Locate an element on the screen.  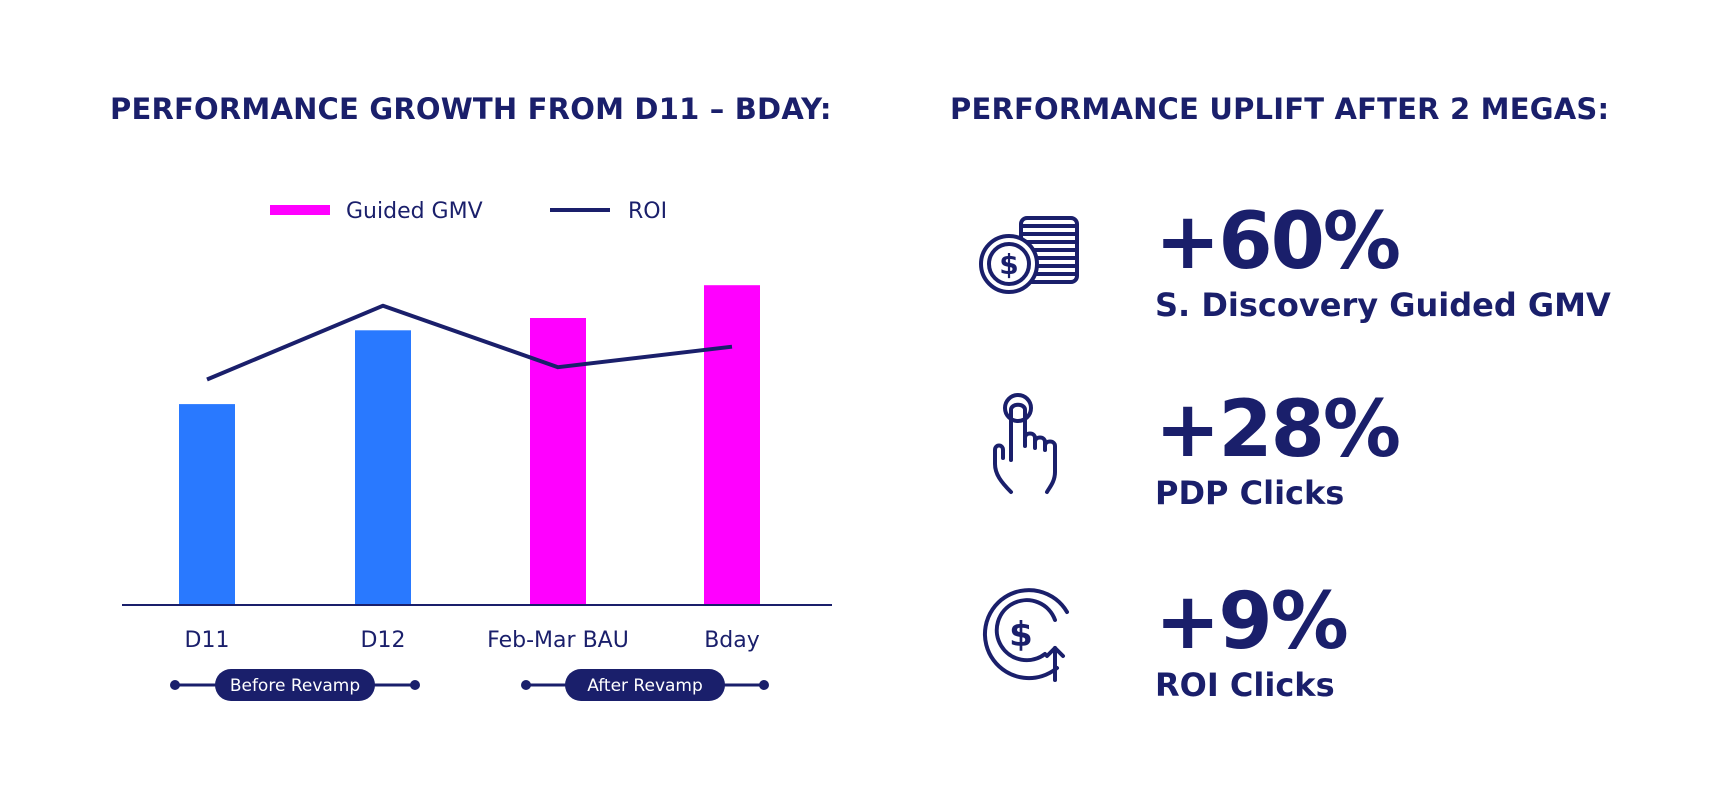
right-heading: PERFORMANCE UPLIFT AFTER 2 MEGAS: is located at coordinates (1280, 109).